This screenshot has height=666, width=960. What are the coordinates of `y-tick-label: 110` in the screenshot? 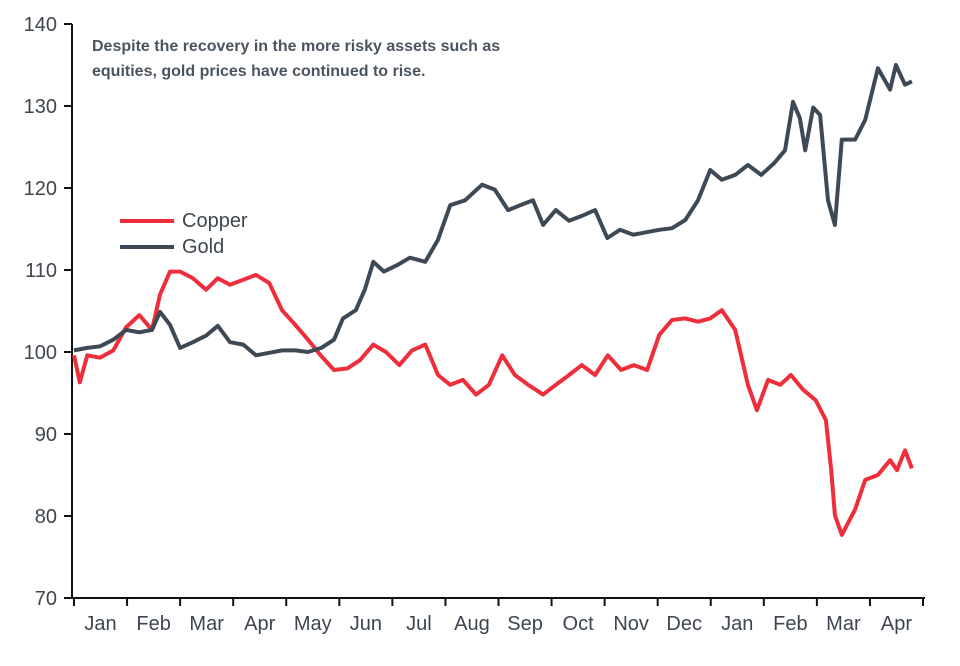 It's located at (41, 271).